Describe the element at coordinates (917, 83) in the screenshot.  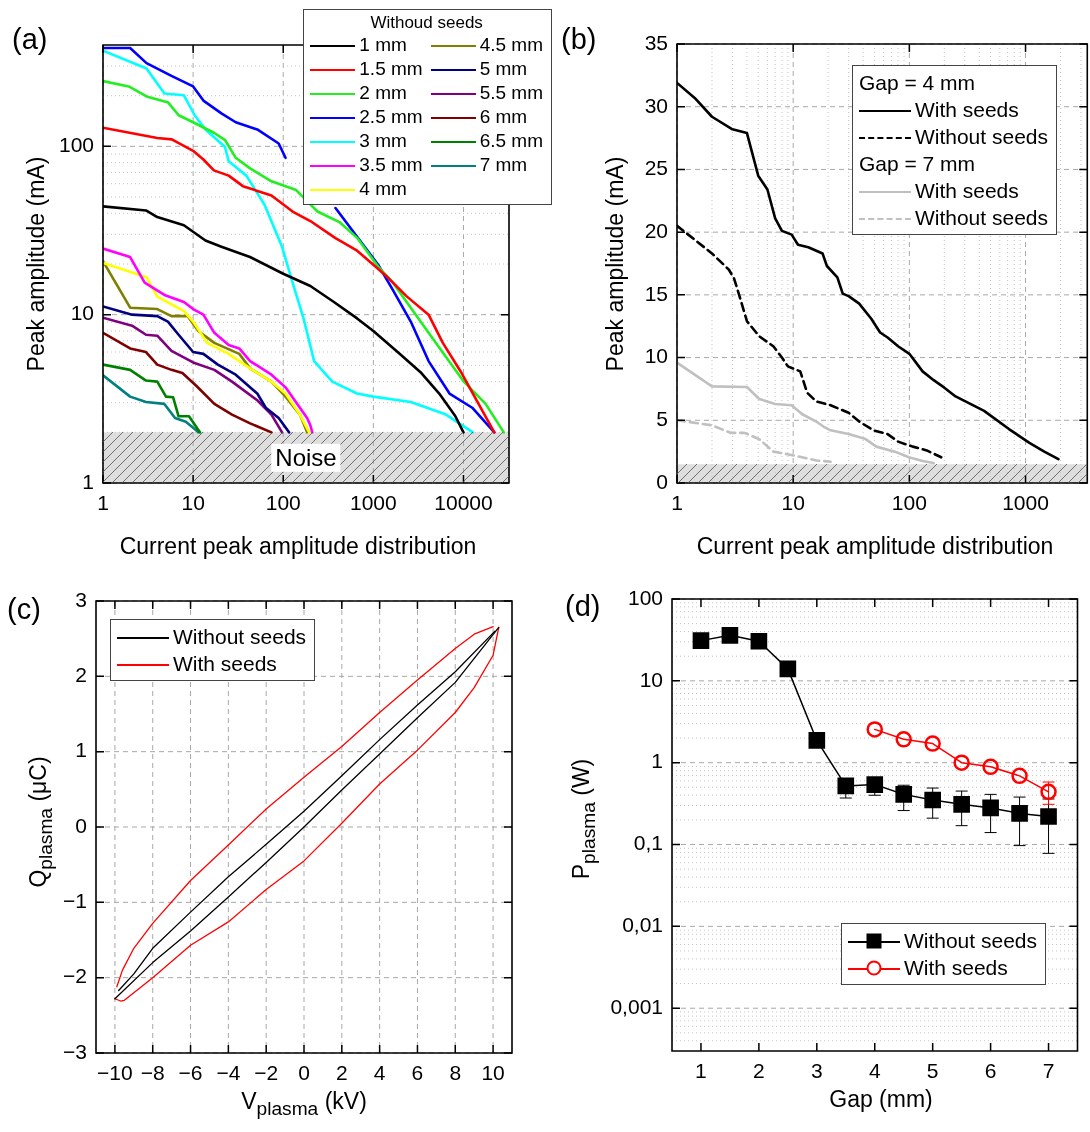
I see `annotation: Gap = 4 mm` at that location.